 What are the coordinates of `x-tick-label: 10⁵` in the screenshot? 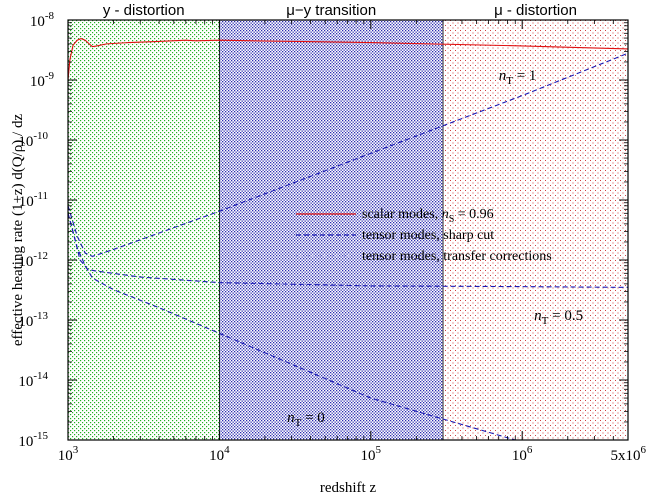 It's located at (371, 454).